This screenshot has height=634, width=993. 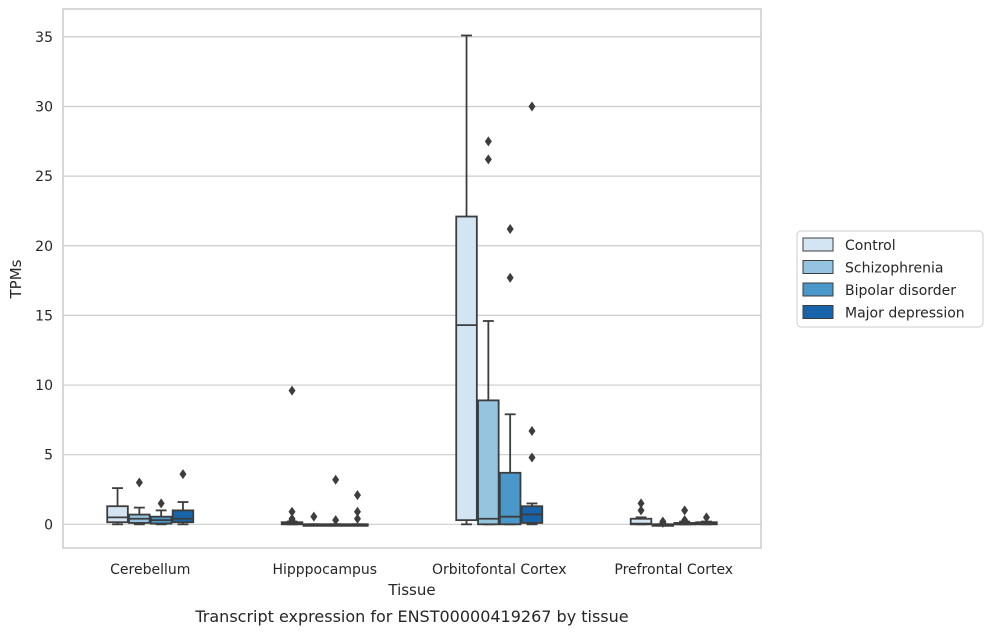 What do you see at coordinates (44, 316) in the screenshot?
I see `y-tick-label: 15` at bounding box center [44, 316].